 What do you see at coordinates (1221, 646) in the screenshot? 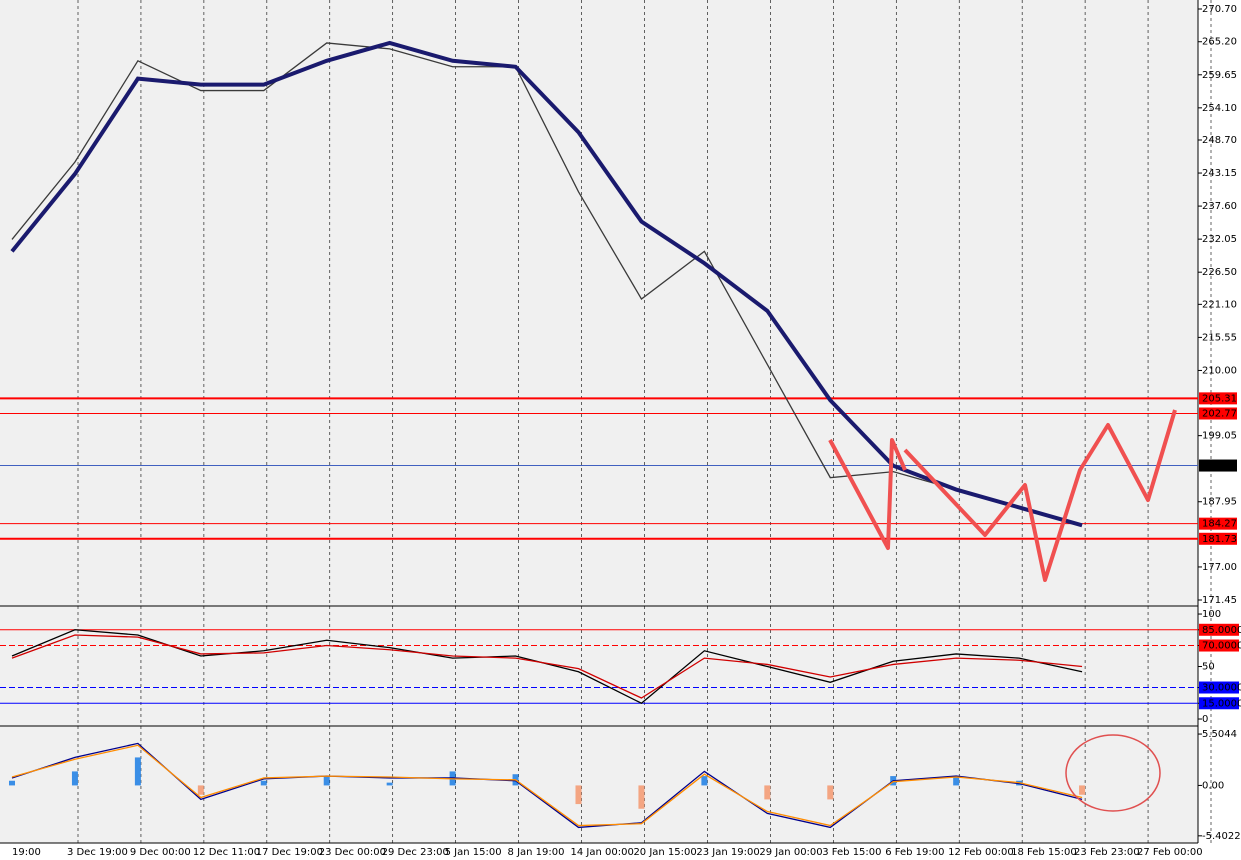
I see `y-tick-label: 70.0000` at bounding box center [1221, 646].